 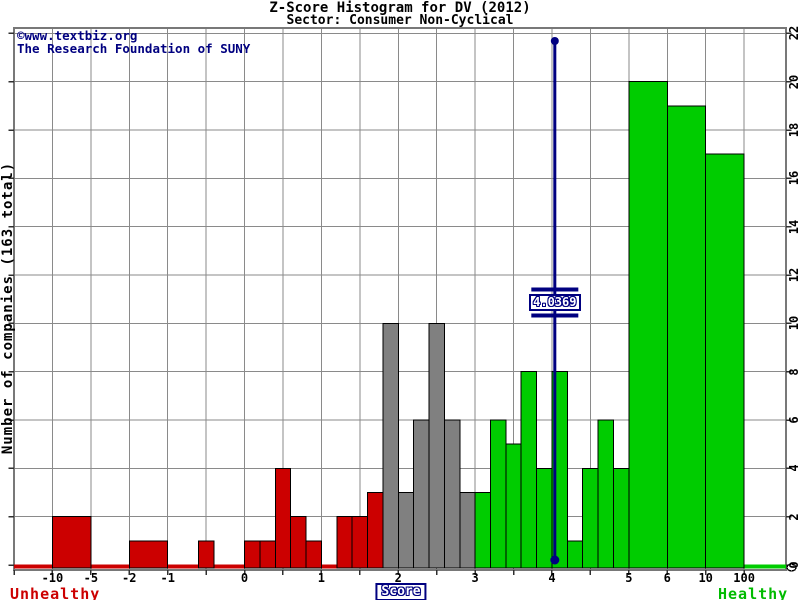 What do you see at coordinates (134, 48) in the screenshot?
I see `watermark-org: The Research Foundation of SUNY` at bounding box center [134, 48].